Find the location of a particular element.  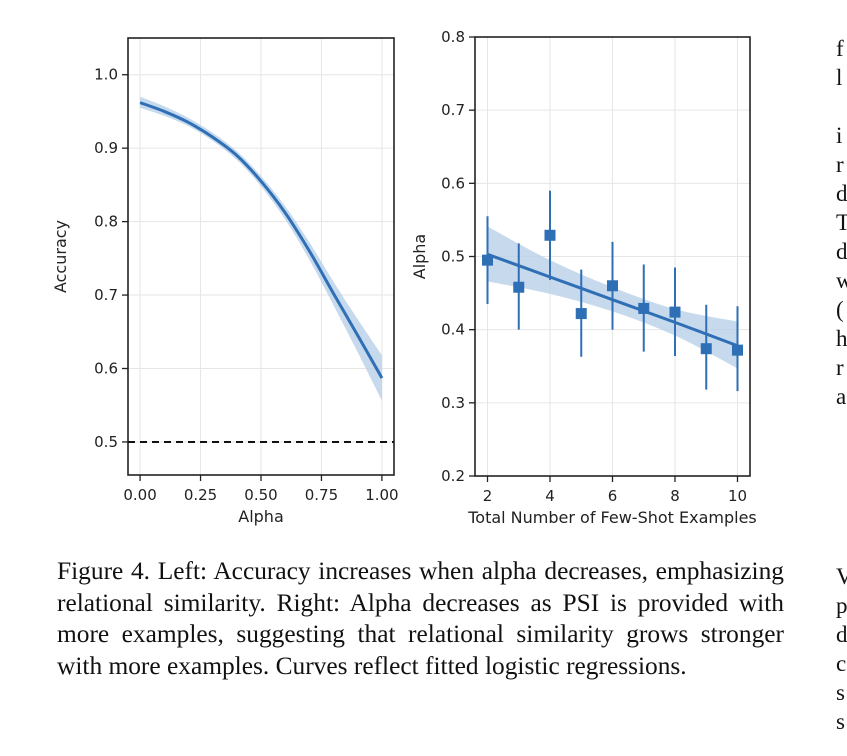

column-line-fragment: f is located at coordinates (840, 48).